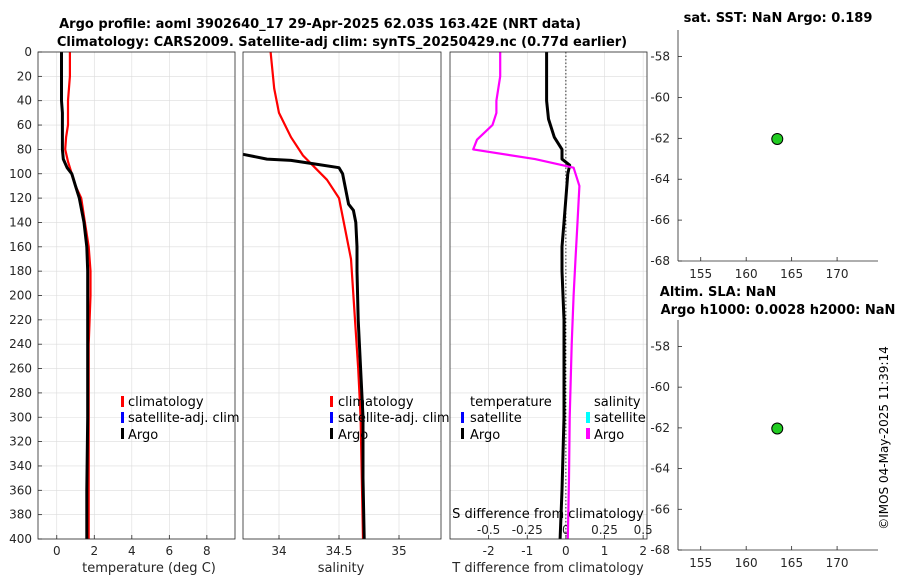  What do you see at coordinates (526, 296) in the screenshot?
I see `series-line-s-diff-argo` at bounding box center [526, 296].